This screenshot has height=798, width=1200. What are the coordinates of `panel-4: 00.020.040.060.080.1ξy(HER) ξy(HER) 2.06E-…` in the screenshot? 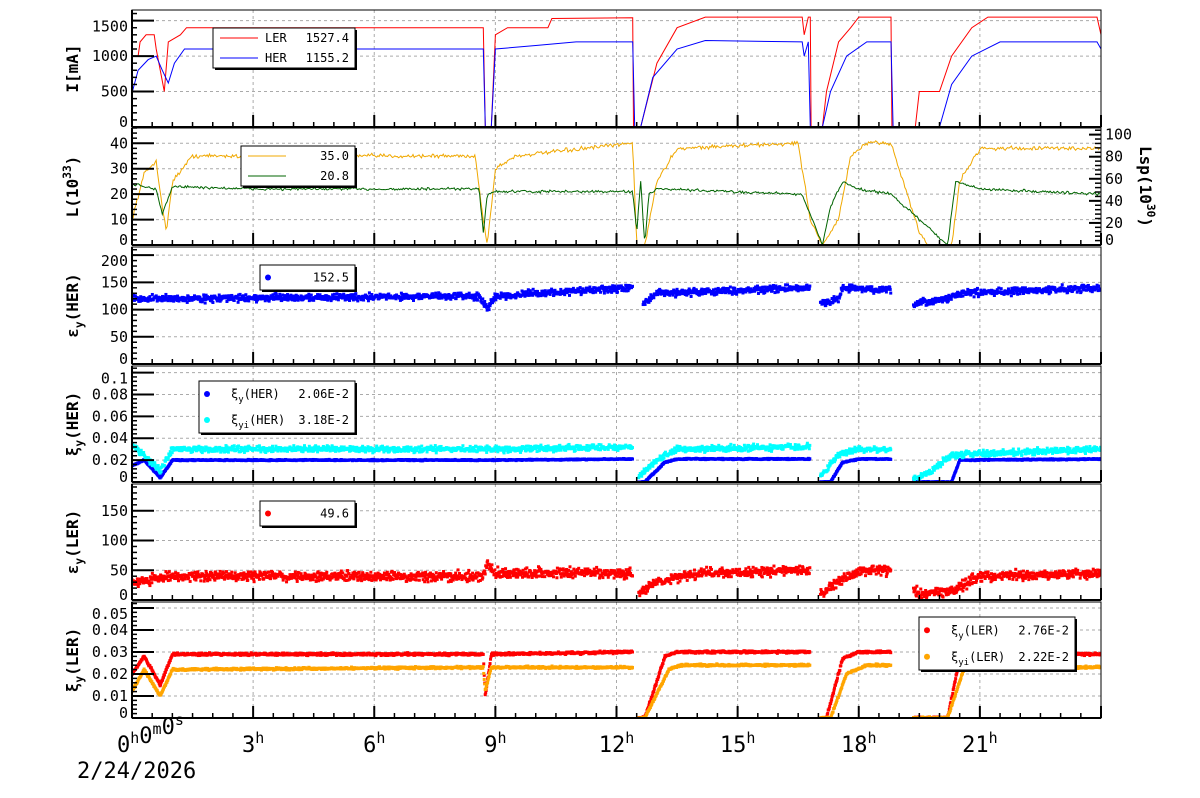 It's located at (582, 425).